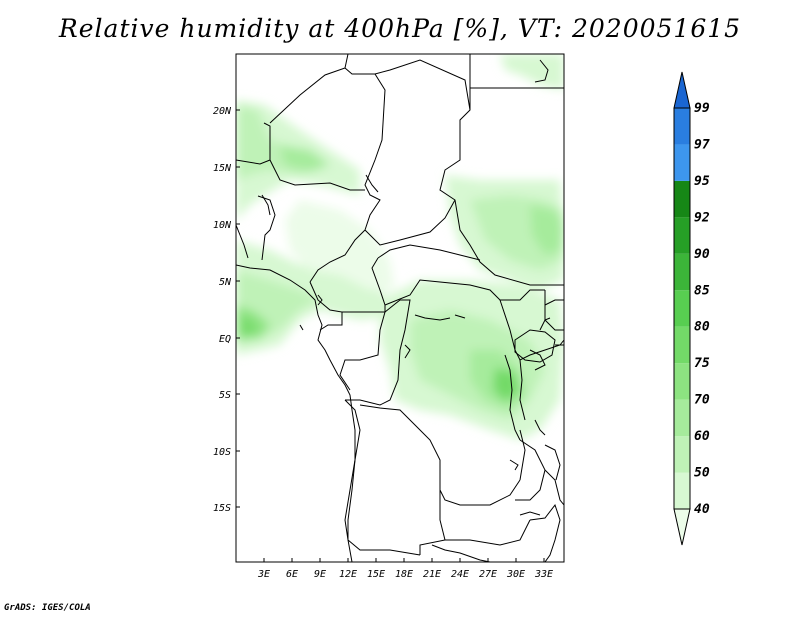 Image resolution: width=800 pixels, height=618 pixels. What do you see at coordinates (702, 363) in the screenshot?
I see `colorbar-label: 75` at bounding box center [702, 363].